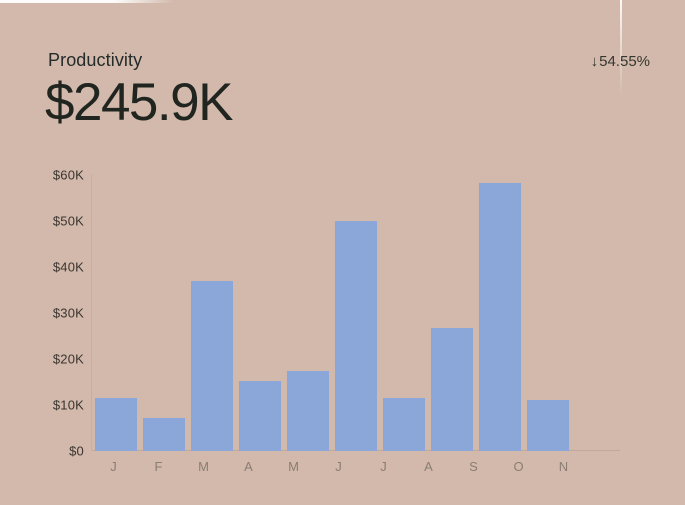 Image resolution: width=685 pixels, height=505 pixels. Describe the element at coordinates (349, 60) in the screenshot. I see `card-header: Productivity ↓54.55%` at that location.